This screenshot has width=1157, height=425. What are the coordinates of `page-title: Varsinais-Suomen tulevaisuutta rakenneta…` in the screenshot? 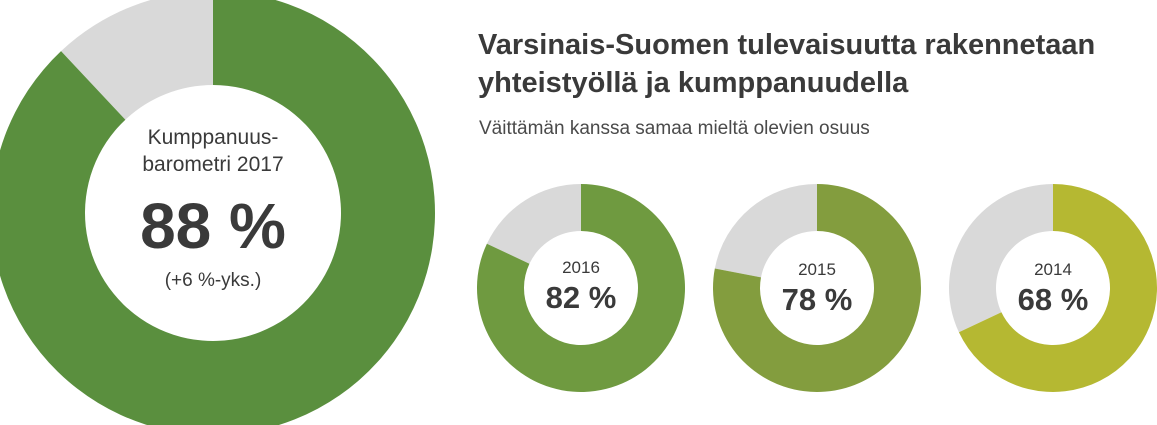 It's located at (787, 64).